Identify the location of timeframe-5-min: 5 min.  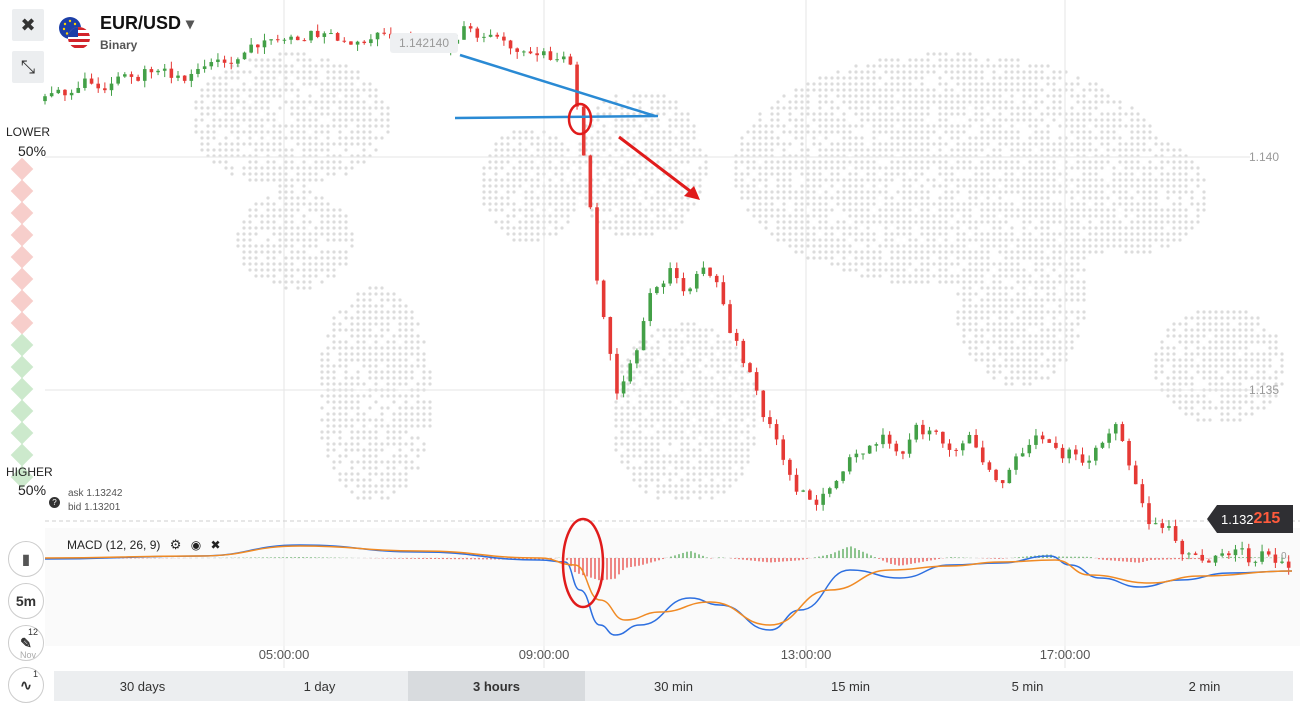
(1027, 686).